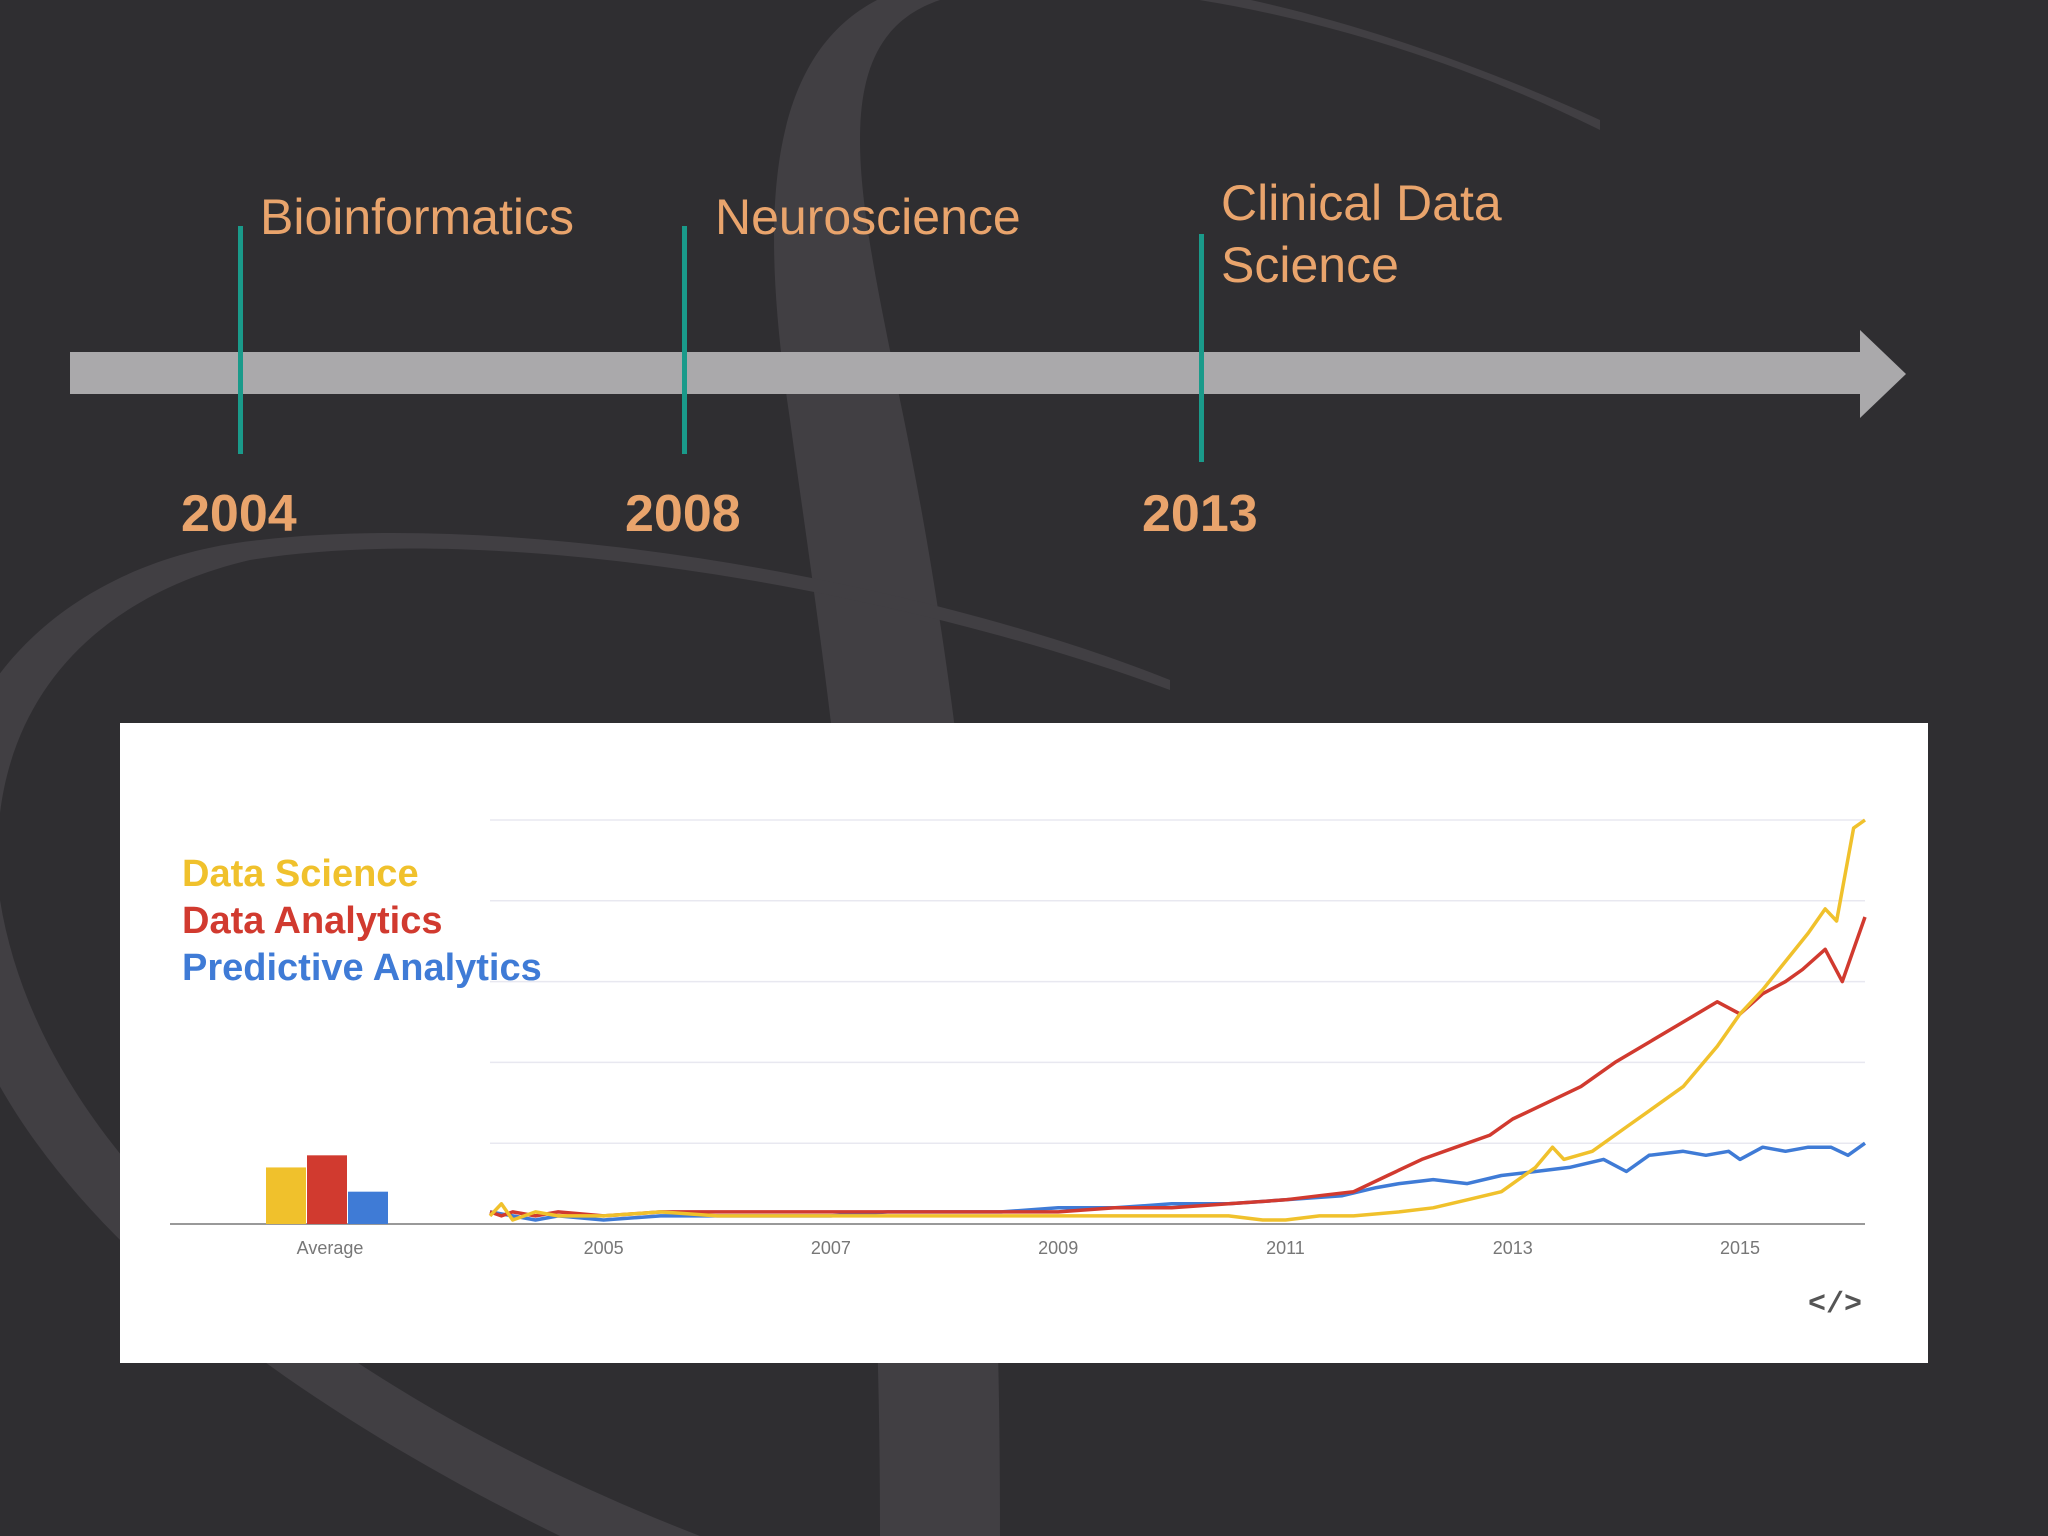 This screenshot has height=1536, width=2048. What do you see at coordinates (417, 217) in the screenshot?
I see `milestone-label-bioinformatics: Bioinformatics` at bounding box center [417, 217].